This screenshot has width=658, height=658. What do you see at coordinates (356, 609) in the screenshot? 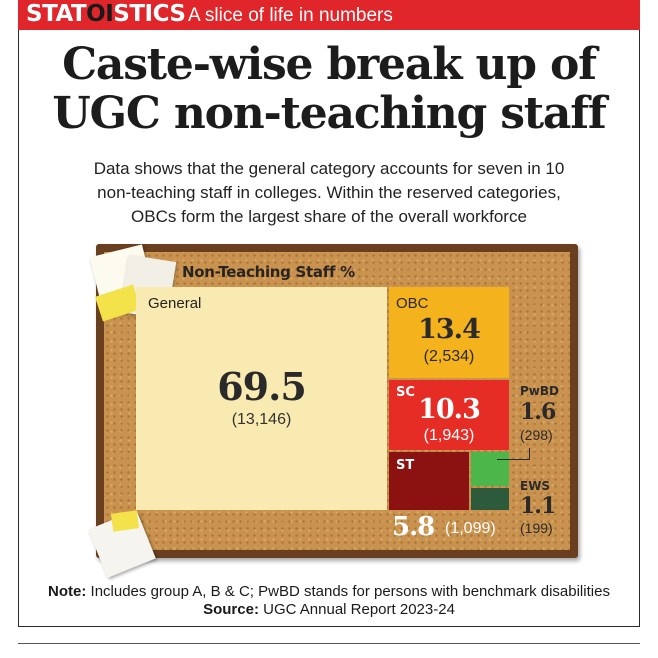
I see `source-text: UGC Annual Report 2023-24` at bounding box center [356, 609].